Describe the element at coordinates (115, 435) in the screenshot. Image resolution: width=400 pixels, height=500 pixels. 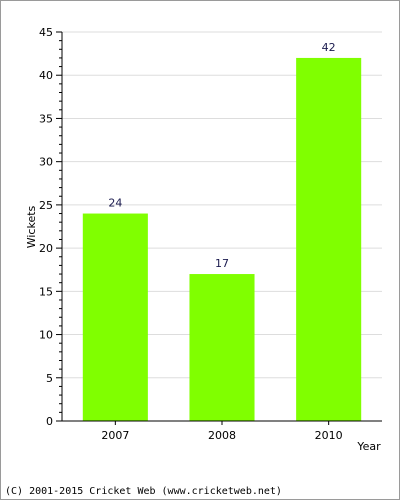
I see `x-tick-label: 2007` at that location.